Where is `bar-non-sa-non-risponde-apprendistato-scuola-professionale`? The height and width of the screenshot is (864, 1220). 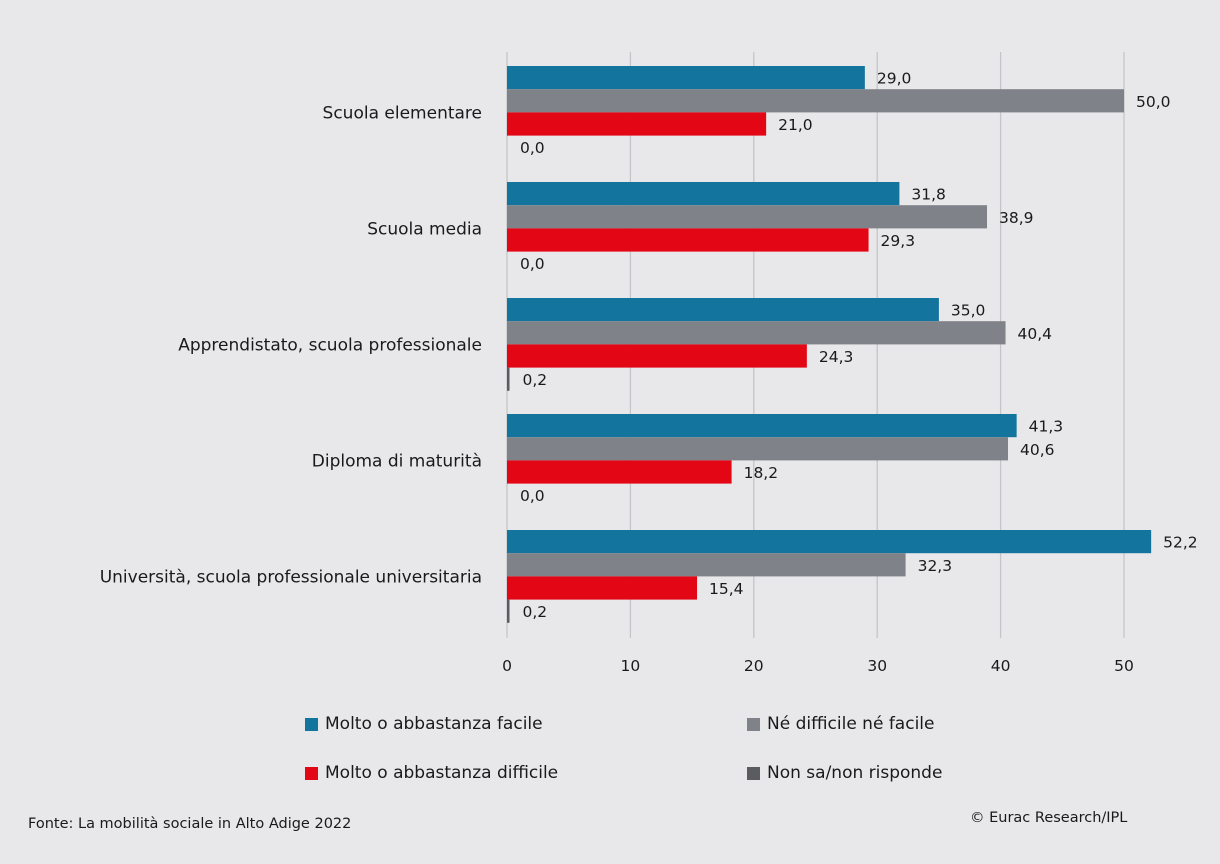
bar-non-sa-non-risponde-apprendistato-scuola-professionale is located at coordinates (508, 379).